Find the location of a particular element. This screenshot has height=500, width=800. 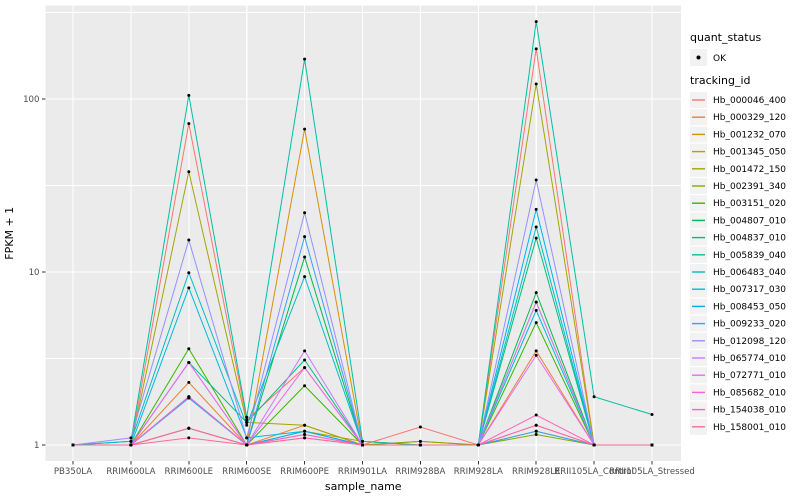

x-tick-label: RRIM928LA is located at coordinates (478, 472).